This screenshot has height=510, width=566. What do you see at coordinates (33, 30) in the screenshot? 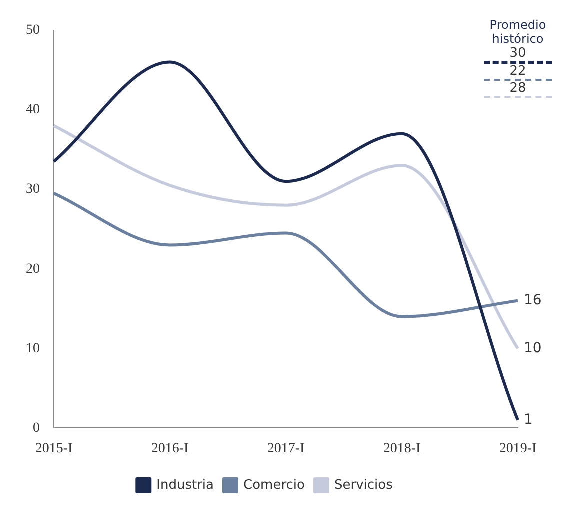
I see `y-tick-label: 50` at bounding box center [33, 30].